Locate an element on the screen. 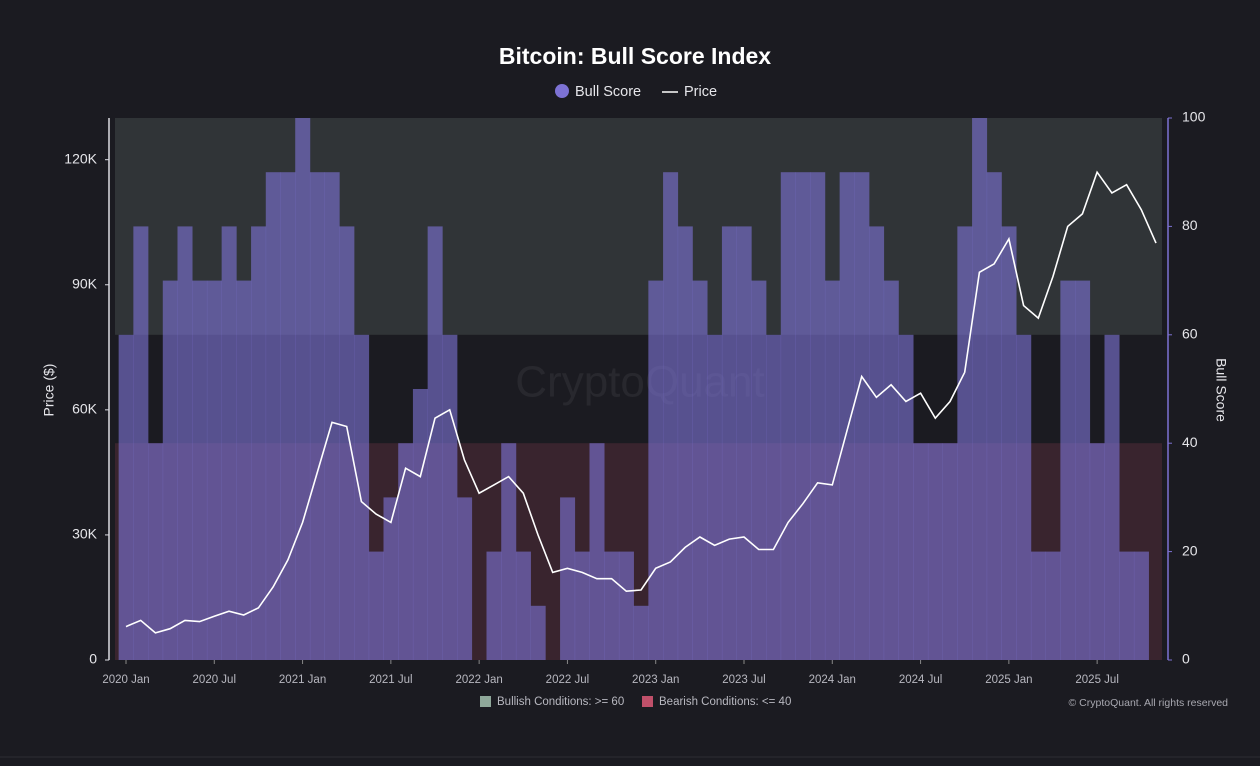 Image resolution: width=1260 pixels, height=766 pixels. legend-label: Bull Score is located at coordinates (608, 92).